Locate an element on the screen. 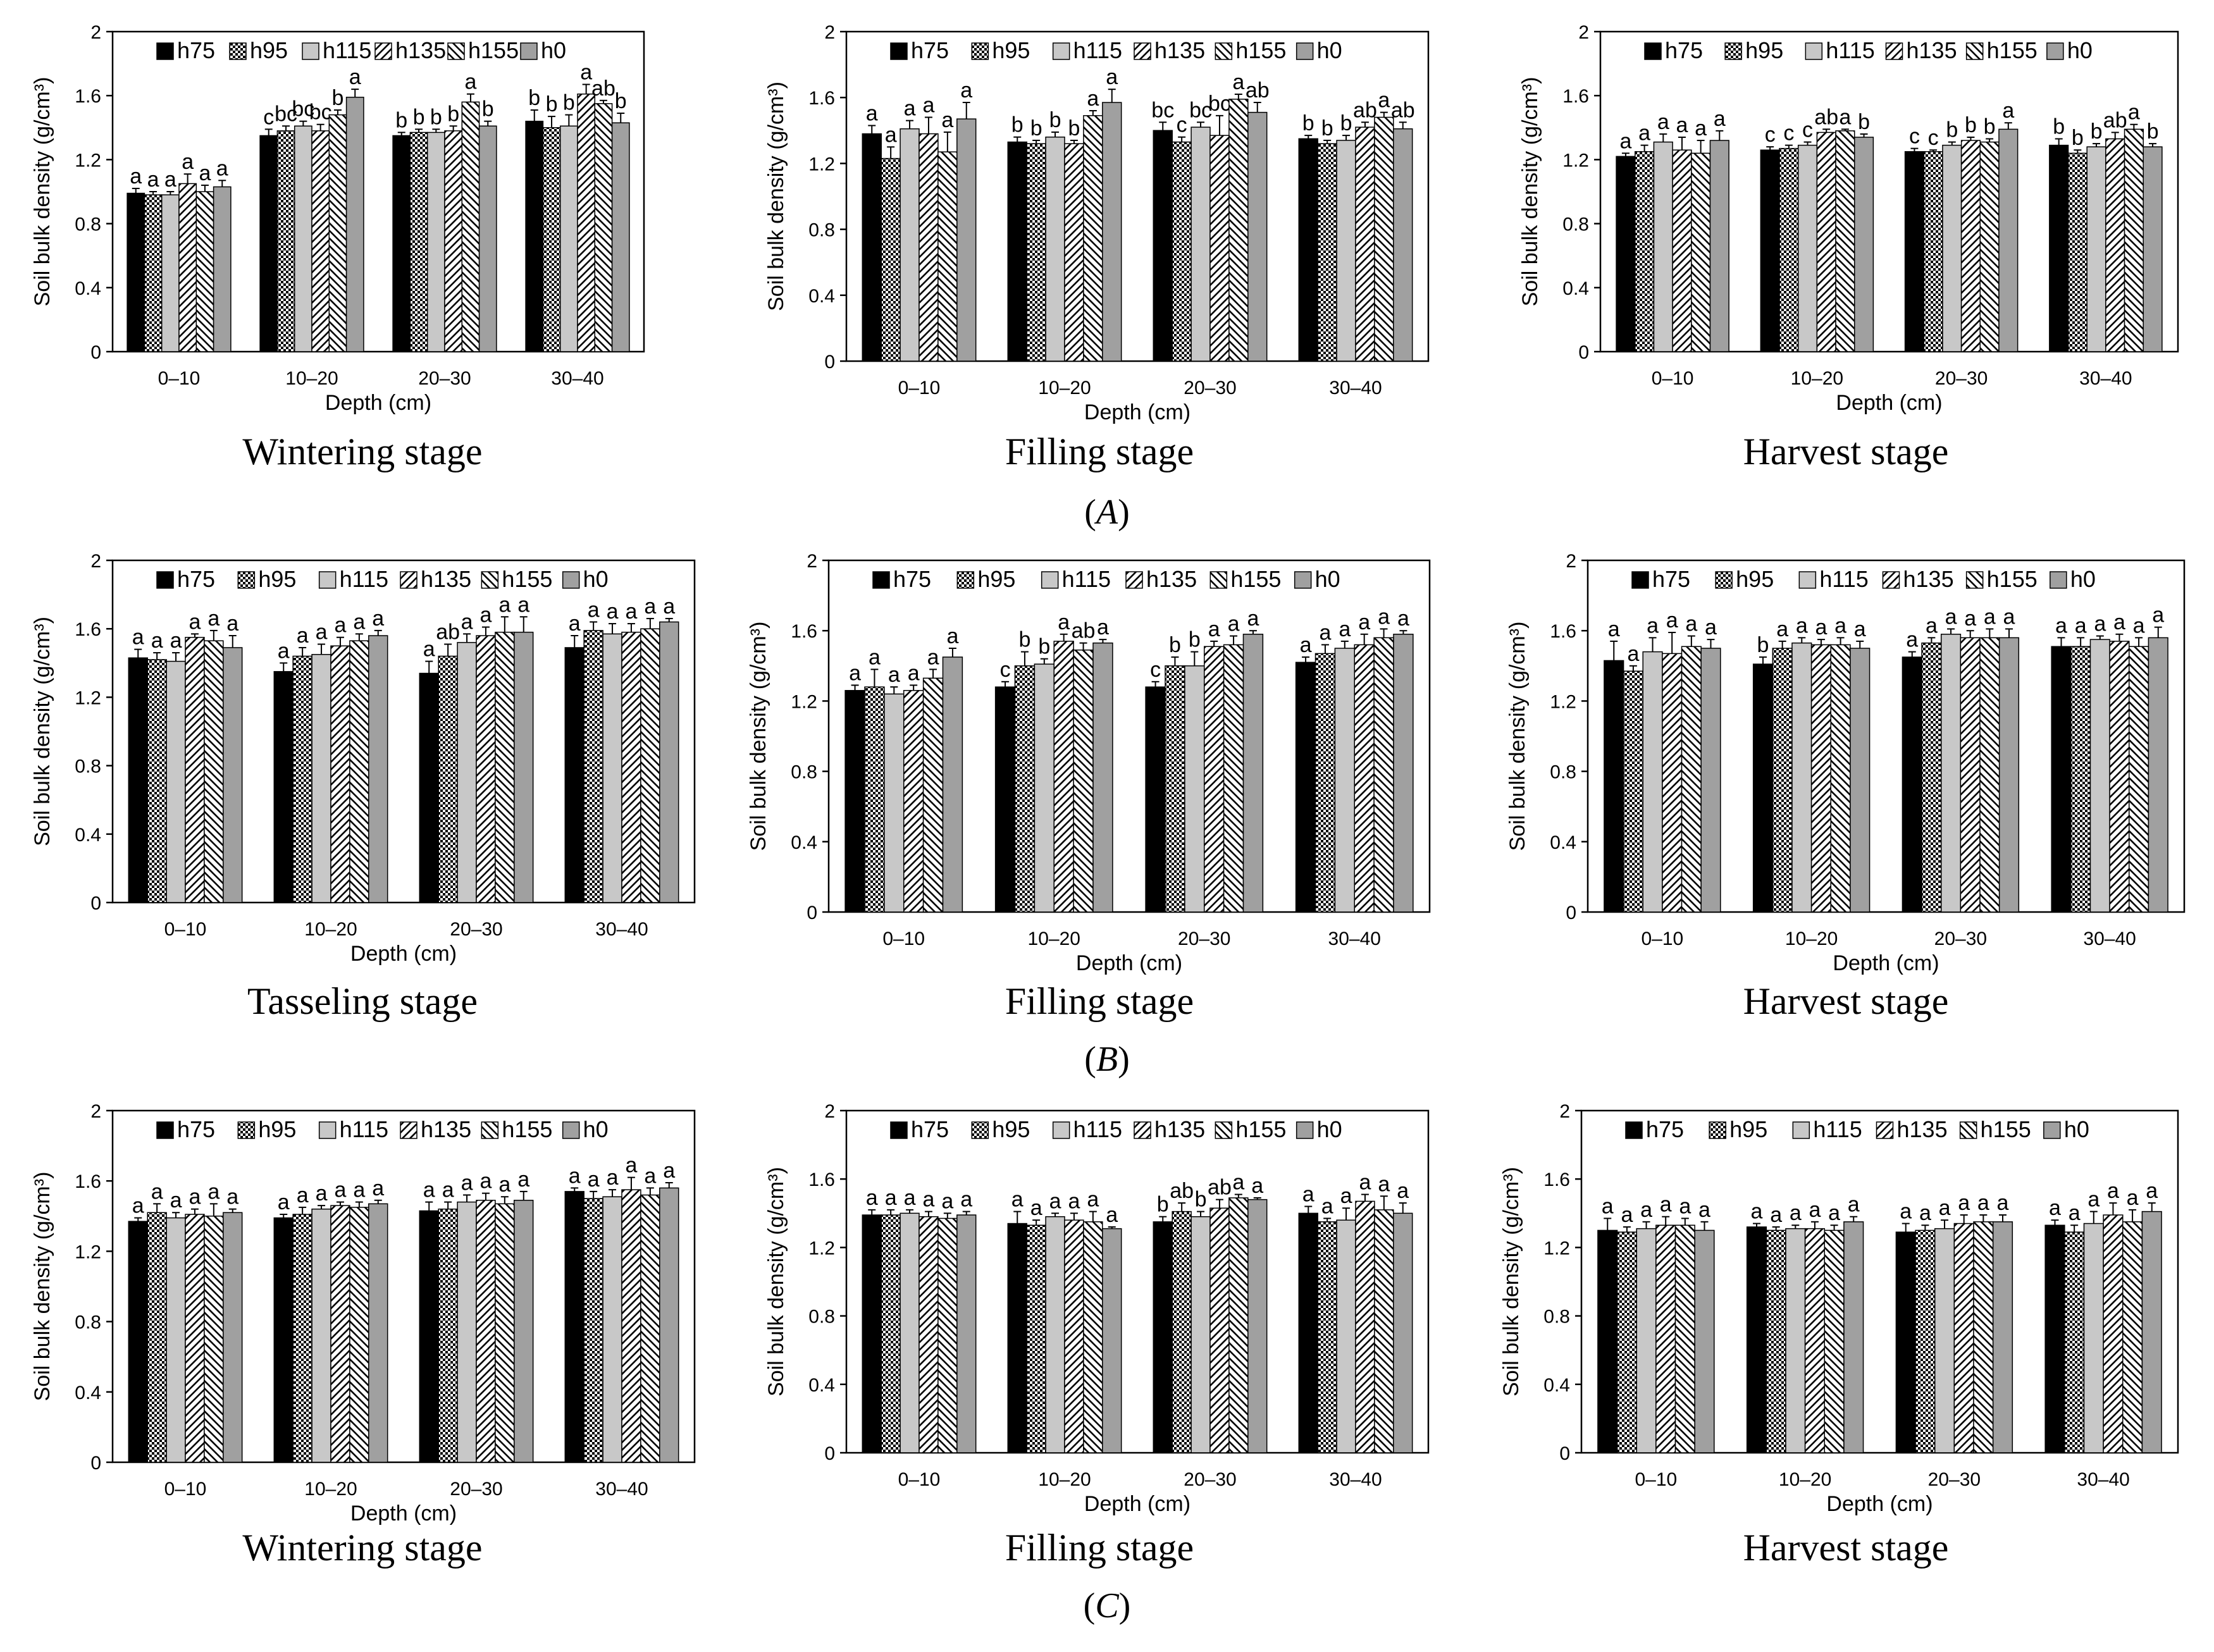  y-tick-label: 0.8 is located at coordinates (1556, 1318).